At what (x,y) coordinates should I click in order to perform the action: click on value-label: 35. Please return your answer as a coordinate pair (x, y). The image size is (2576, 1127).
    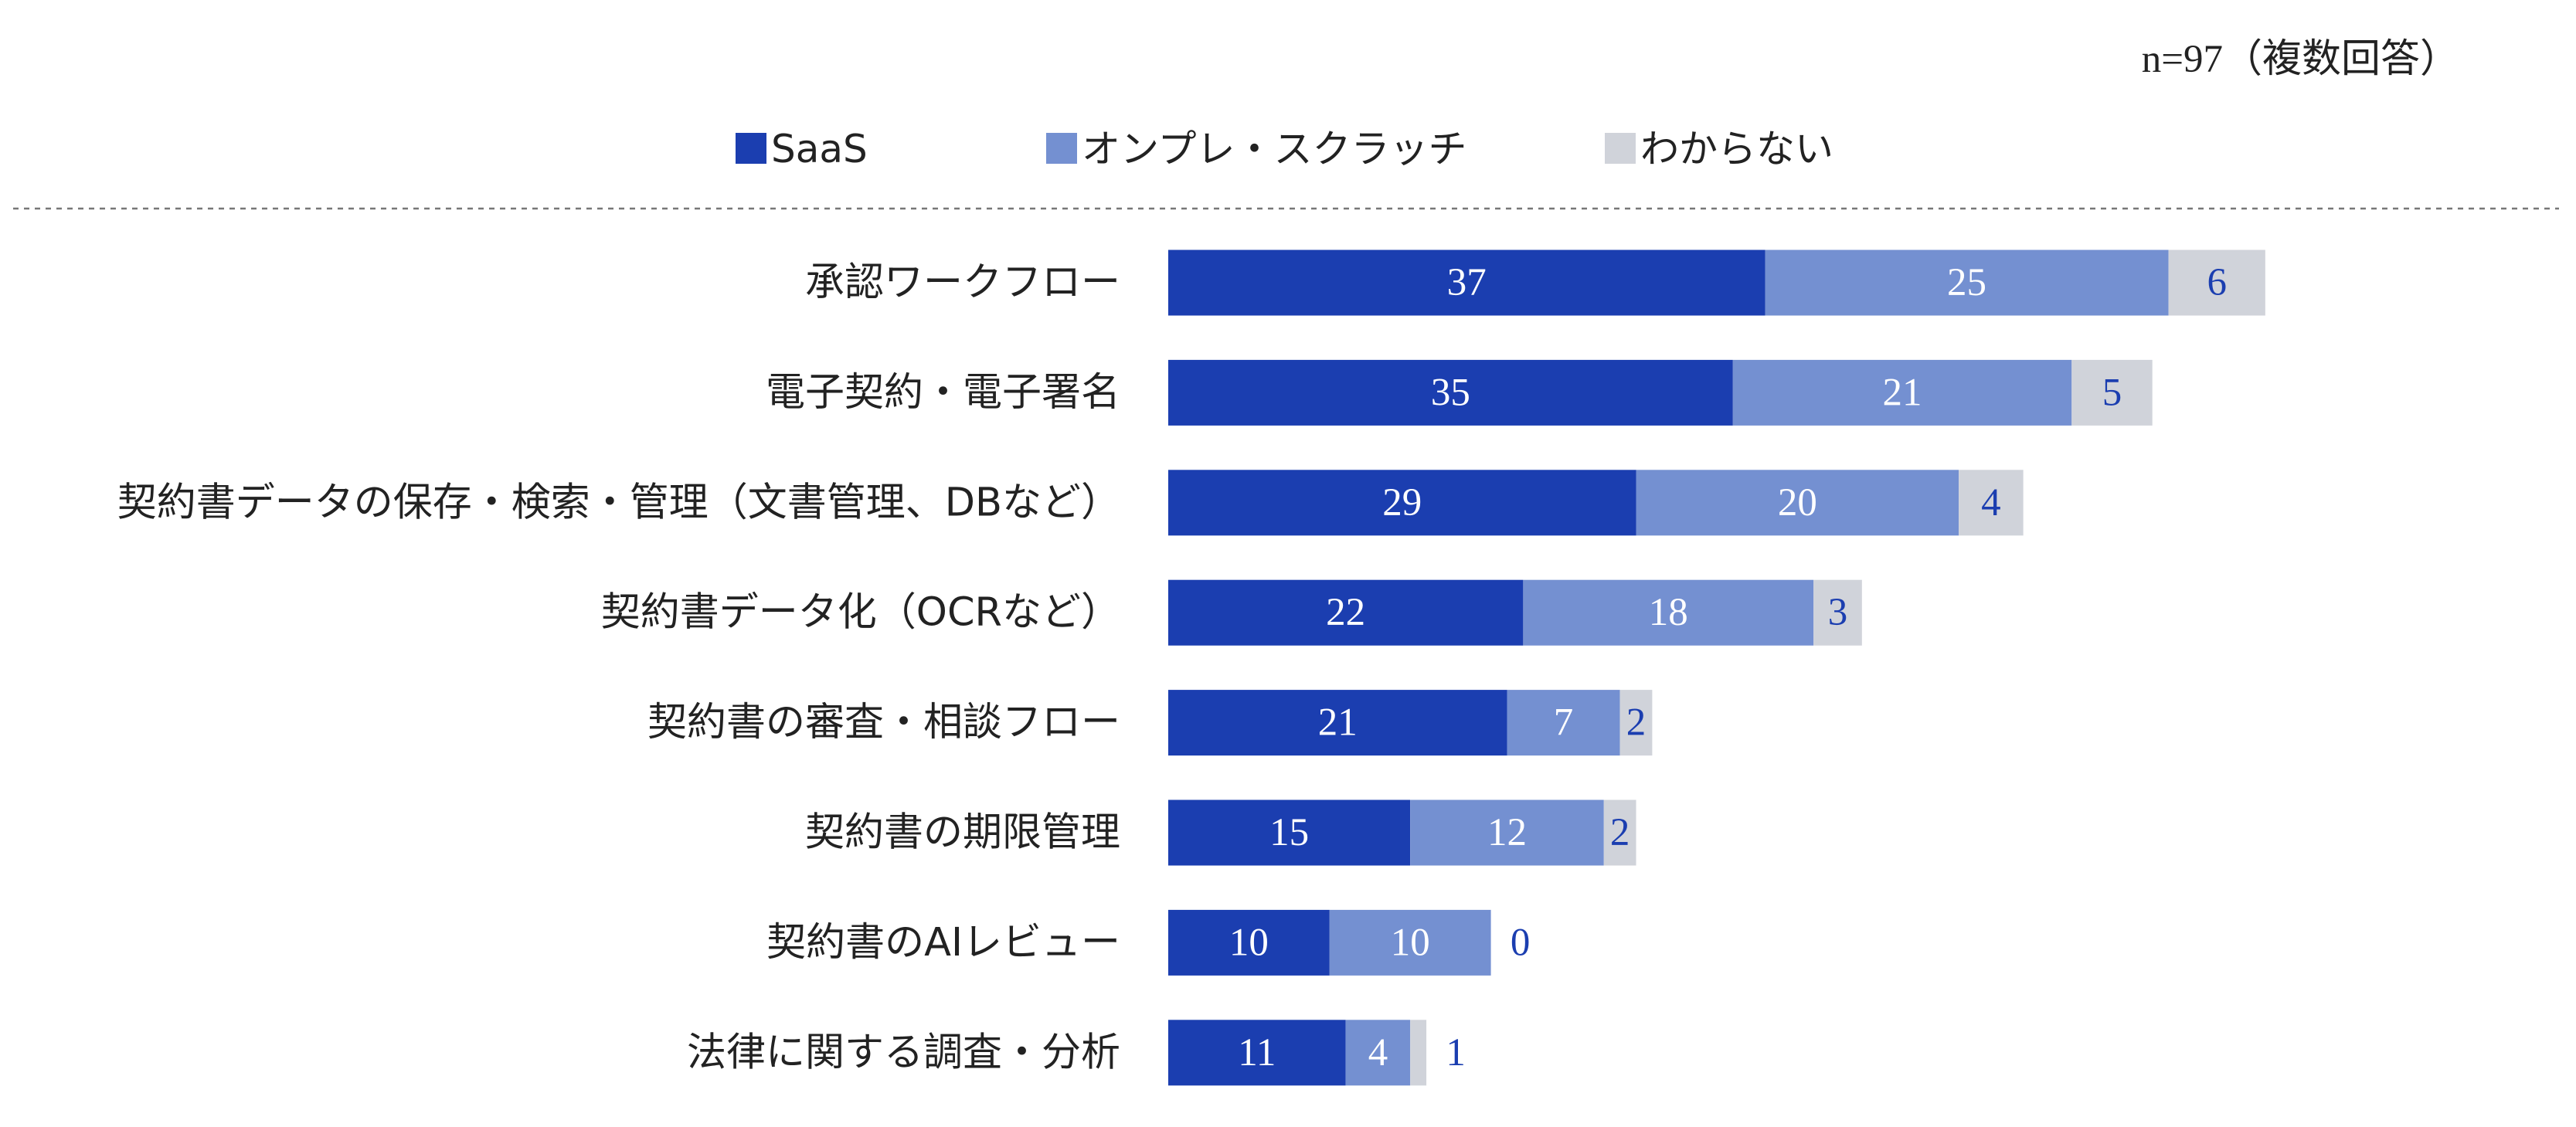
    Looking at the image, I should click on (1450, 392).